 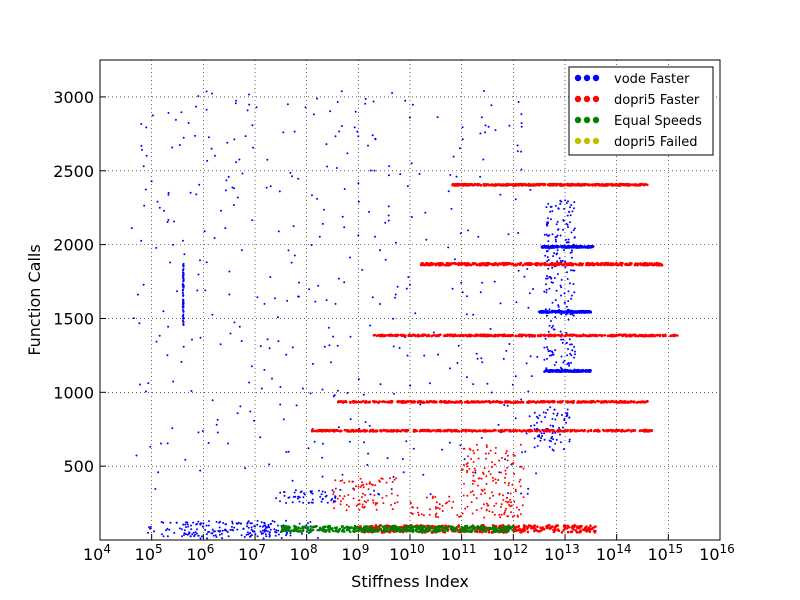 I want to click on legend-marker, so click(x=596, y=141).